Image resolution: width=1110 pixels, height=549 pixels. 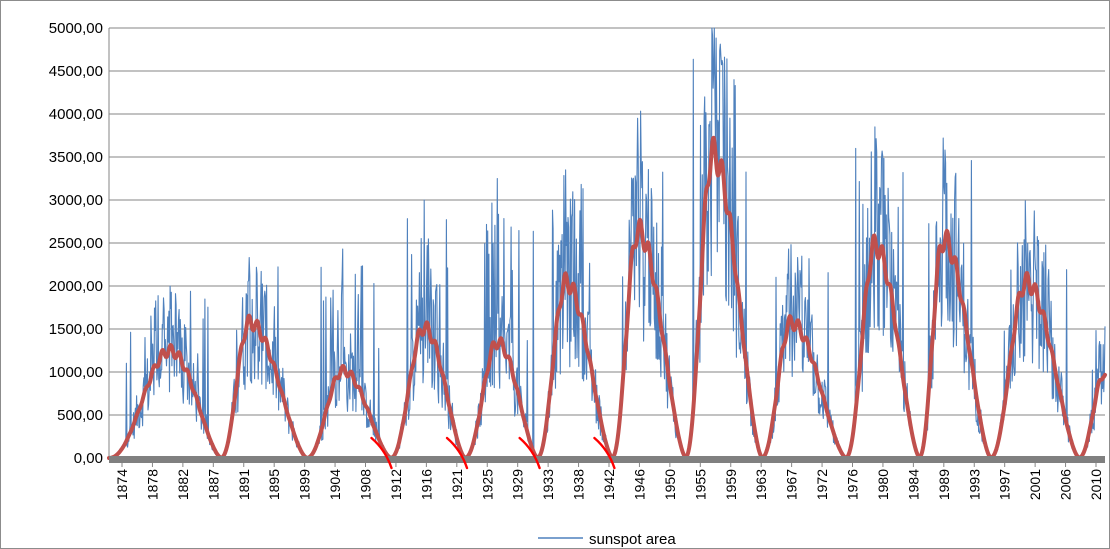 I want to click on legend: sunspot area, so click(x=607, y=539).